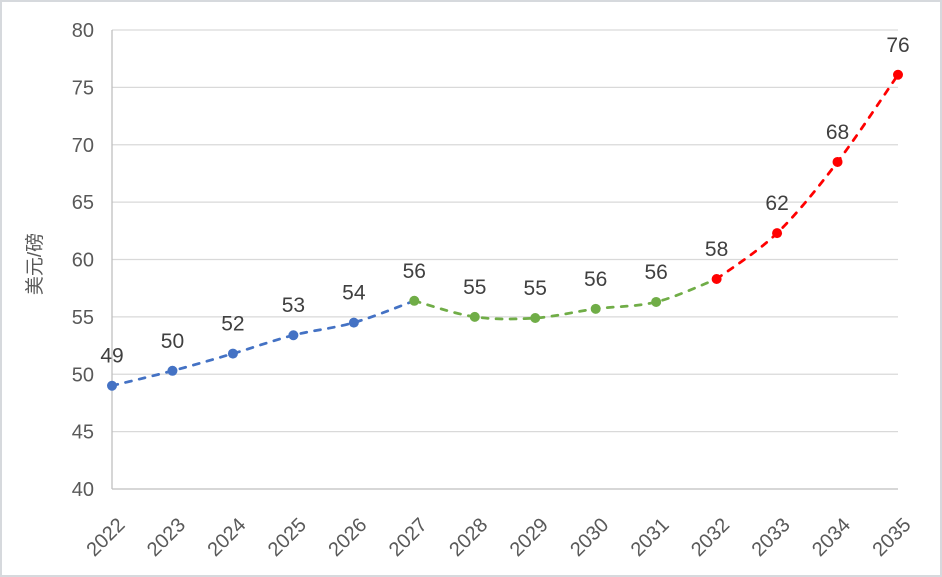 The width and height of the screenshot is (942, 577). What do you see at coordinates (83, 261) in the screenshot?
I see `y-tick-label: 60` at bounding box center [83, 261].